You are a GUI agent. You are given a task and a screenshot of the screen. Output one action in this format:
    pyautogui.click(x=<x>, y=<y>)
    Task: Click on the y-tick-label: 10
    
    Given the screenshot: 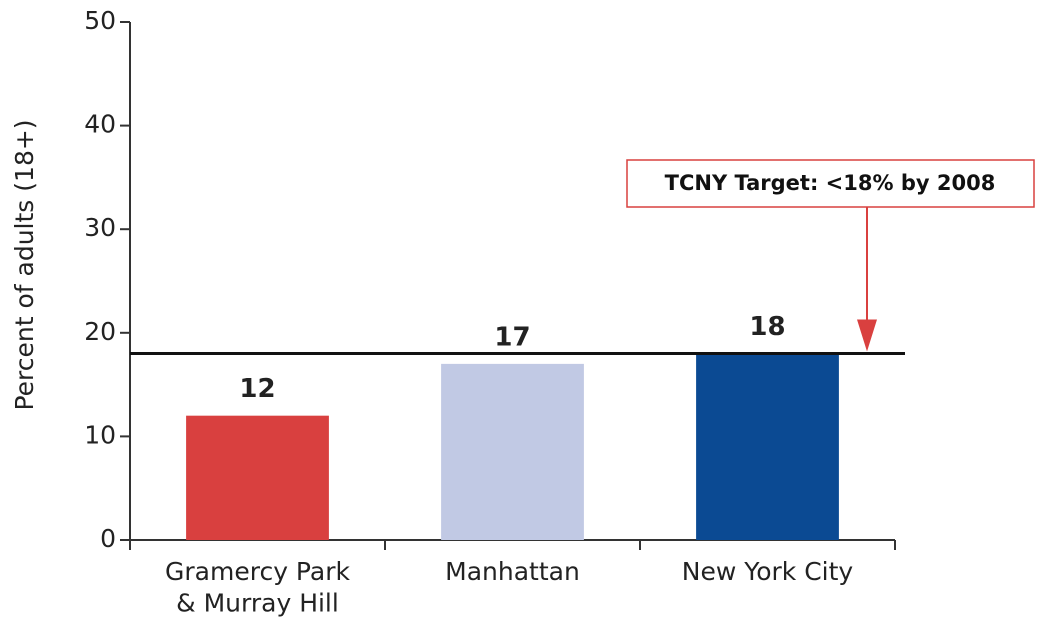 What is the action you would take?
    pyautogui.click(x=100, y=434)
    